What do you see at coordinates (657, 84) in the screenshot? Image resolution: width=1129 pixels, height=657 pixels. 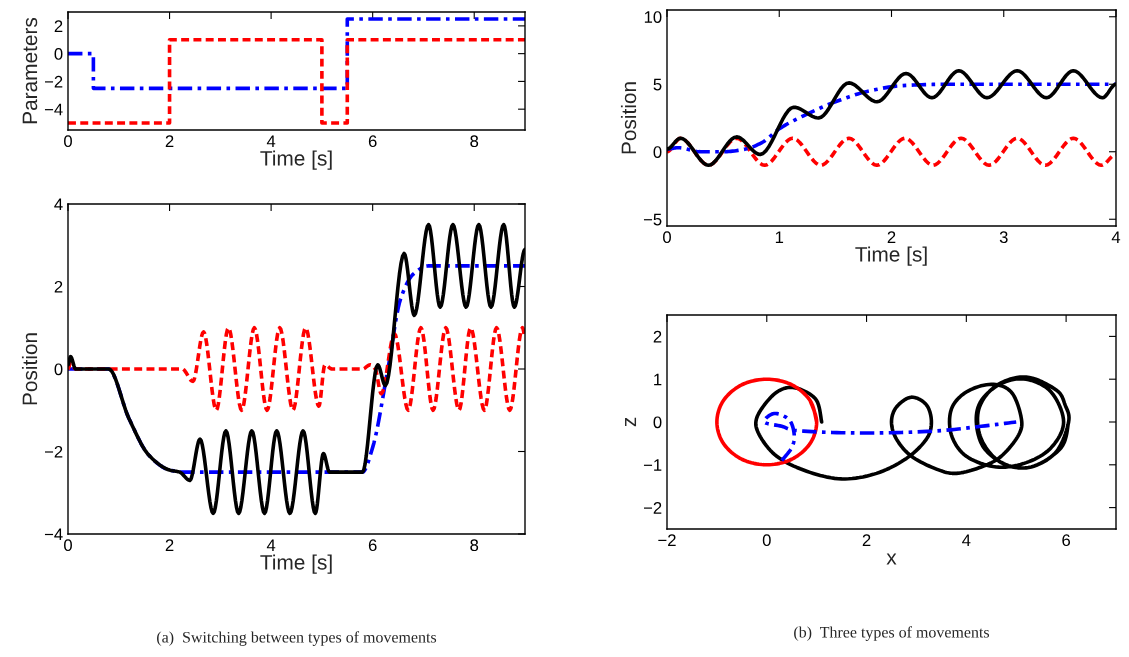 I see `y-tick-label: 5` at bounding box center [657, 84].